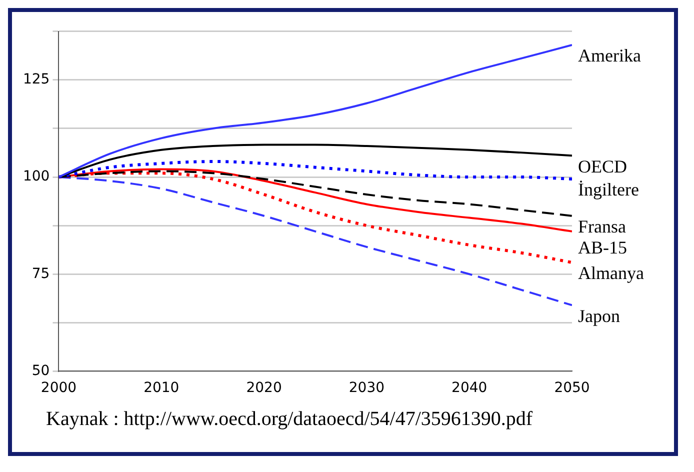  What do you see at coordinates (58, 388) in the screenshot?
I see `x-tick-label: 2000` at bounding box center [58, 388].